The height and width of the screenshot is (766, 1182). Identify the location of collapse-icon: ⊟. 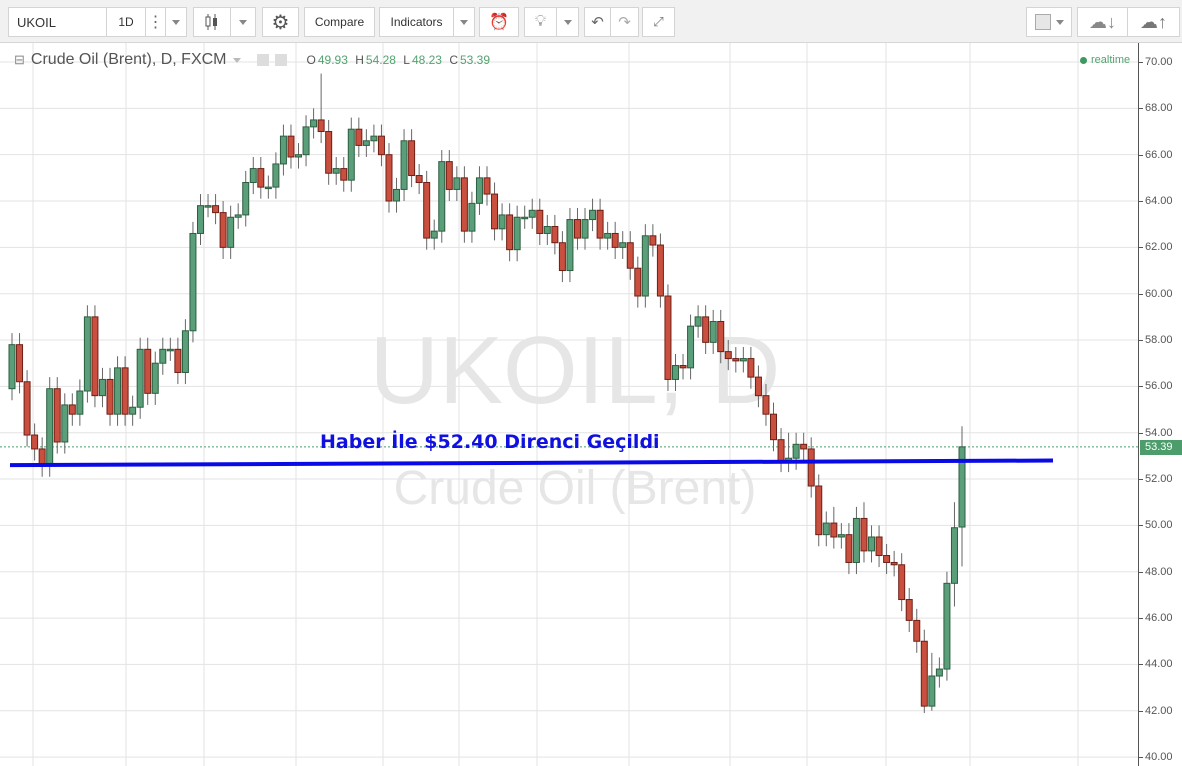
(19, 59).